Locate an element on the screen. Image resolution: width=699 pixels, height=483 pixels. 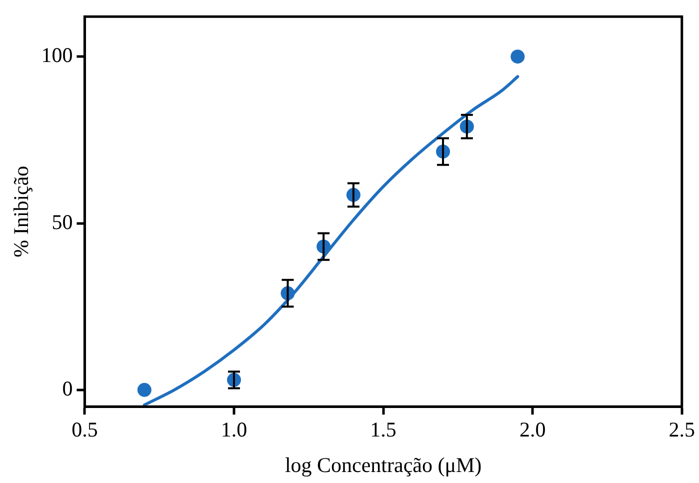
x-tick-label: 1.0 is located at coordinates (234, 430).